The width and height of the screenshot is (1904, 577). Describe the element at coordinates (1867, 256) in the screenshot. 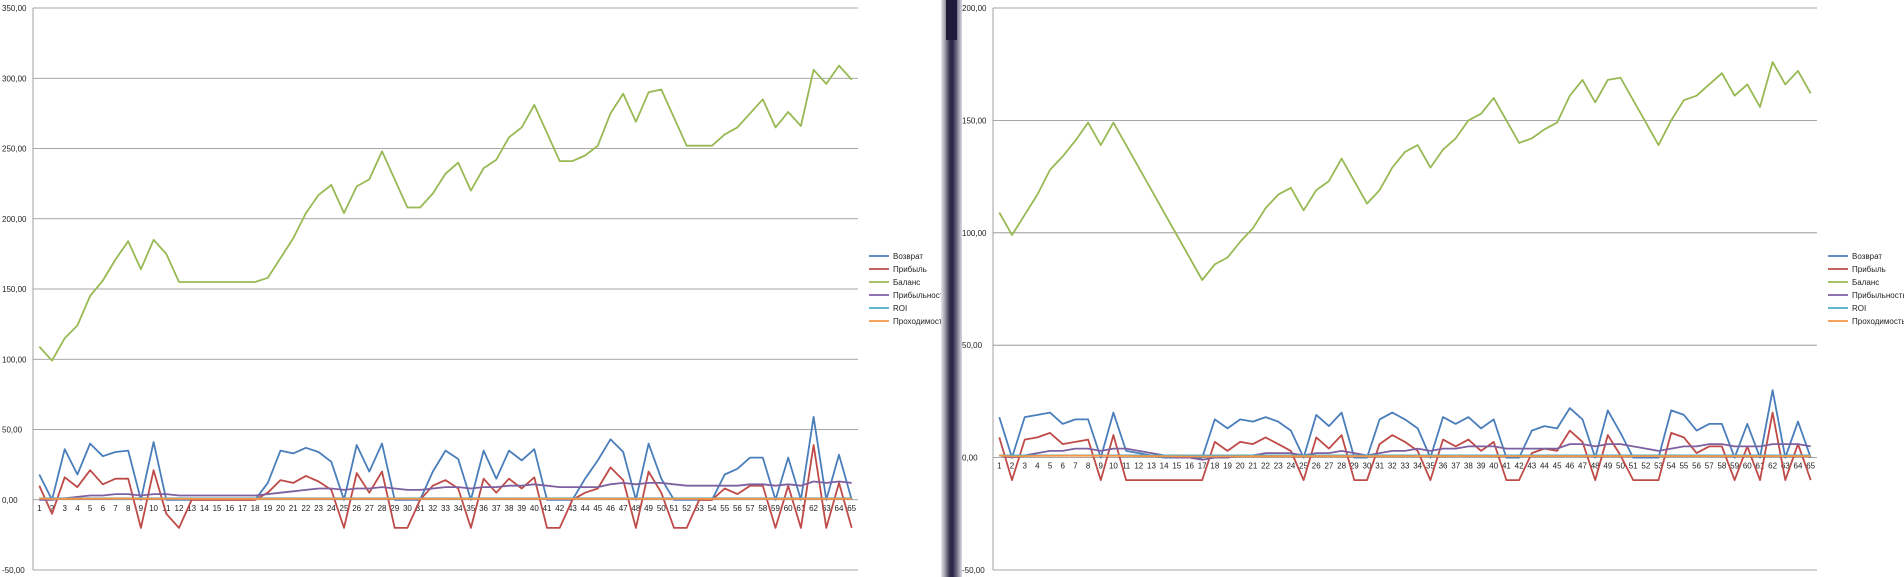

I see `legend-label: Возврат` at that location.